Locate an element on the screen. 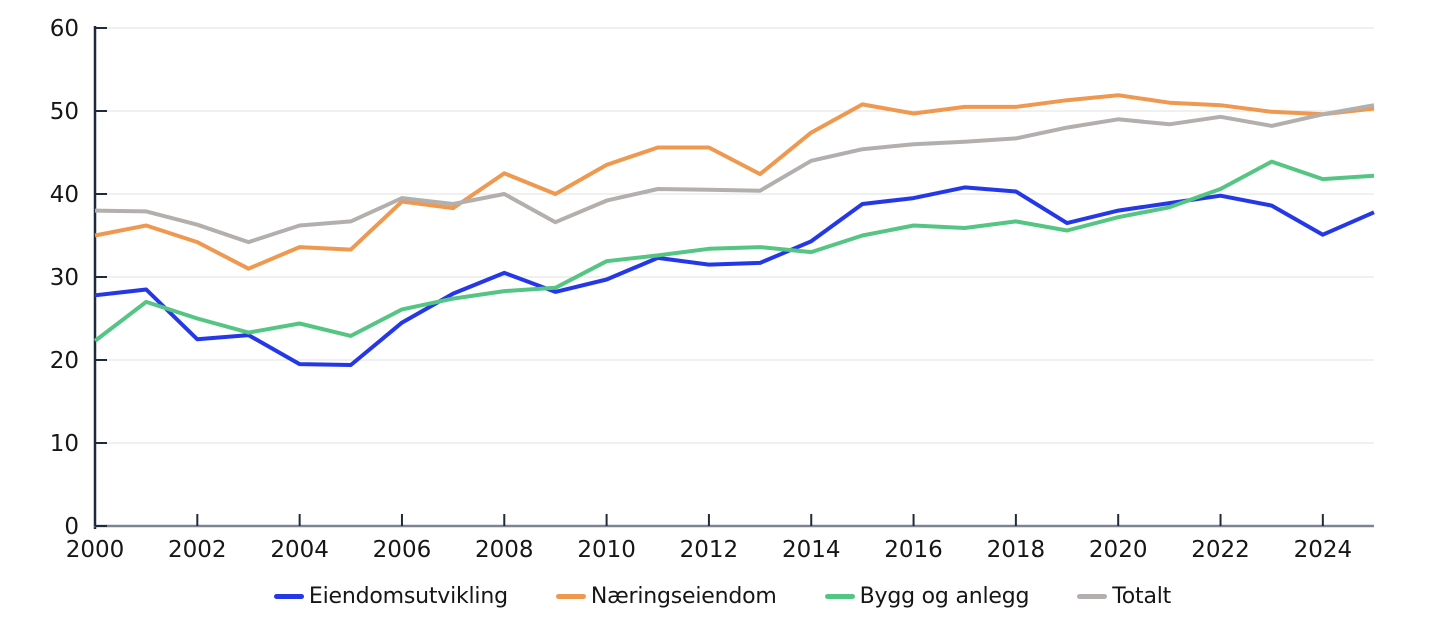 Image resolution: width=1445 pixels, height=620 pixels. x-tick-label-2004: 2004 is located at coordinates (299, 550).